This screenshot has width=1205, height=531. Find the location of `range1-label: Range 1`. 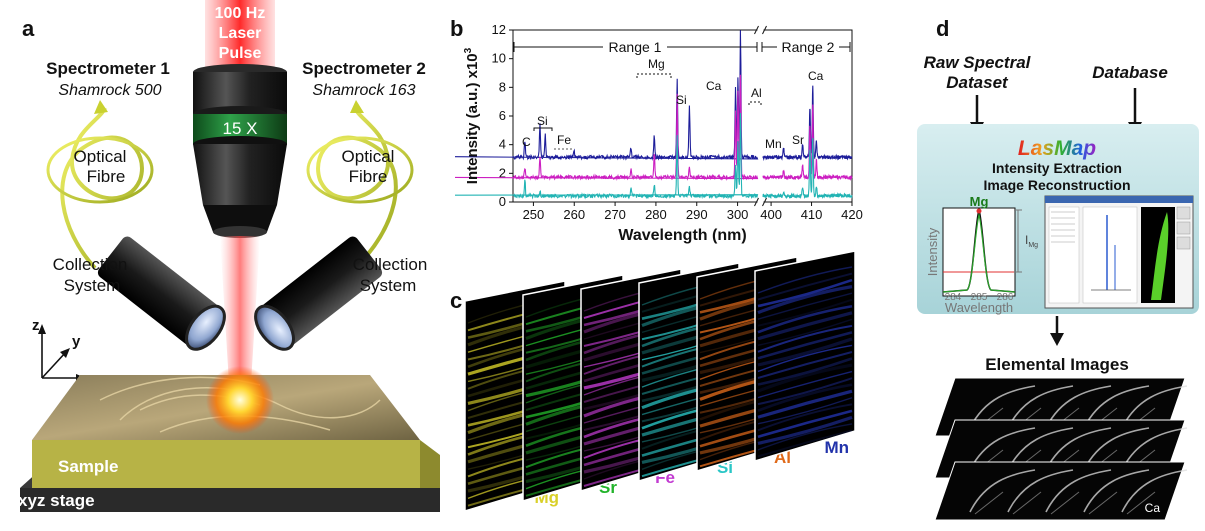

range1-label: Range 1 is located at coordinates (635, 47).